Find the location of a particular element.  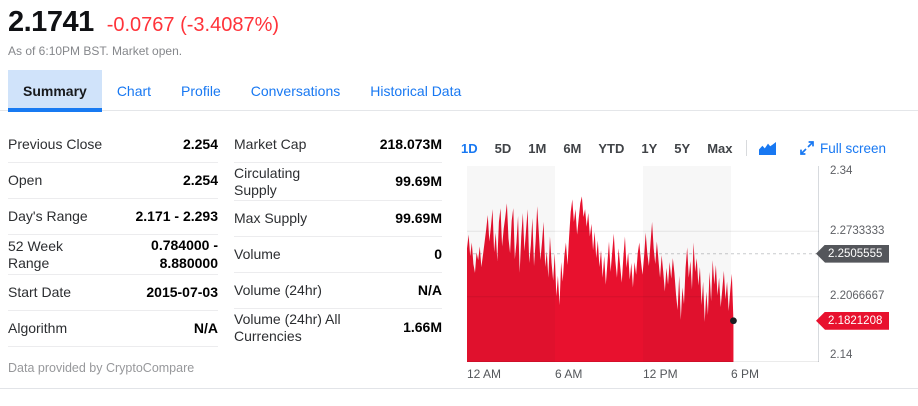

section-divider is located at coordinates (459, 388).